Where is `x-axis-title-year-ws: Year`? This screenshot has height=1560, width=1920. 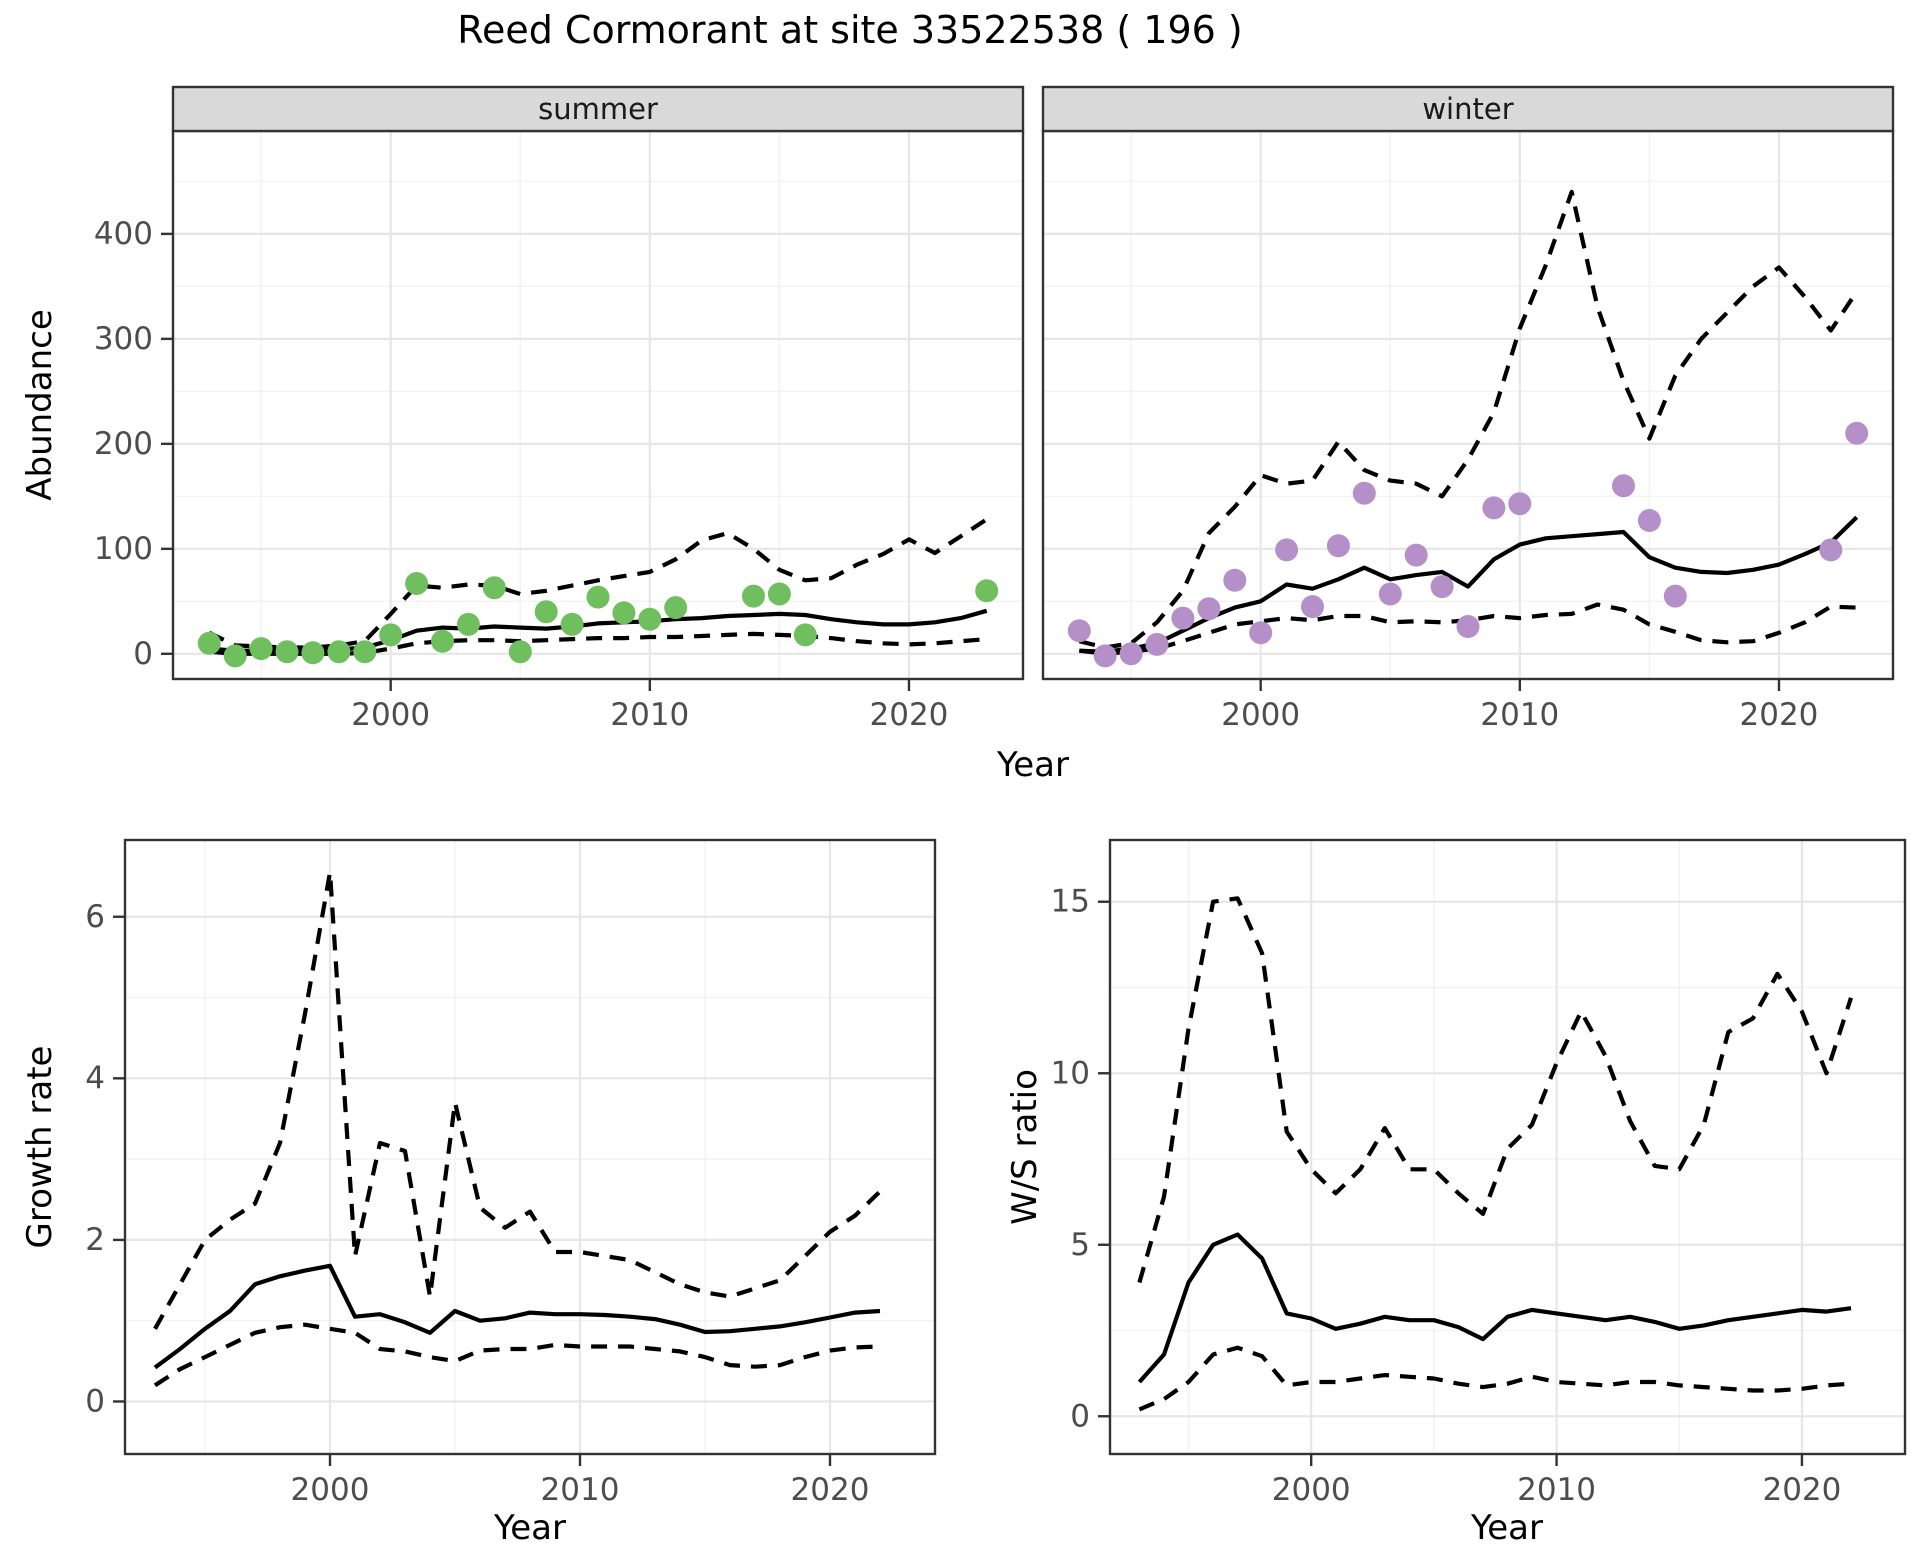
x-axis-title-year-ws: Year is located at coordinates (1507, 1528).